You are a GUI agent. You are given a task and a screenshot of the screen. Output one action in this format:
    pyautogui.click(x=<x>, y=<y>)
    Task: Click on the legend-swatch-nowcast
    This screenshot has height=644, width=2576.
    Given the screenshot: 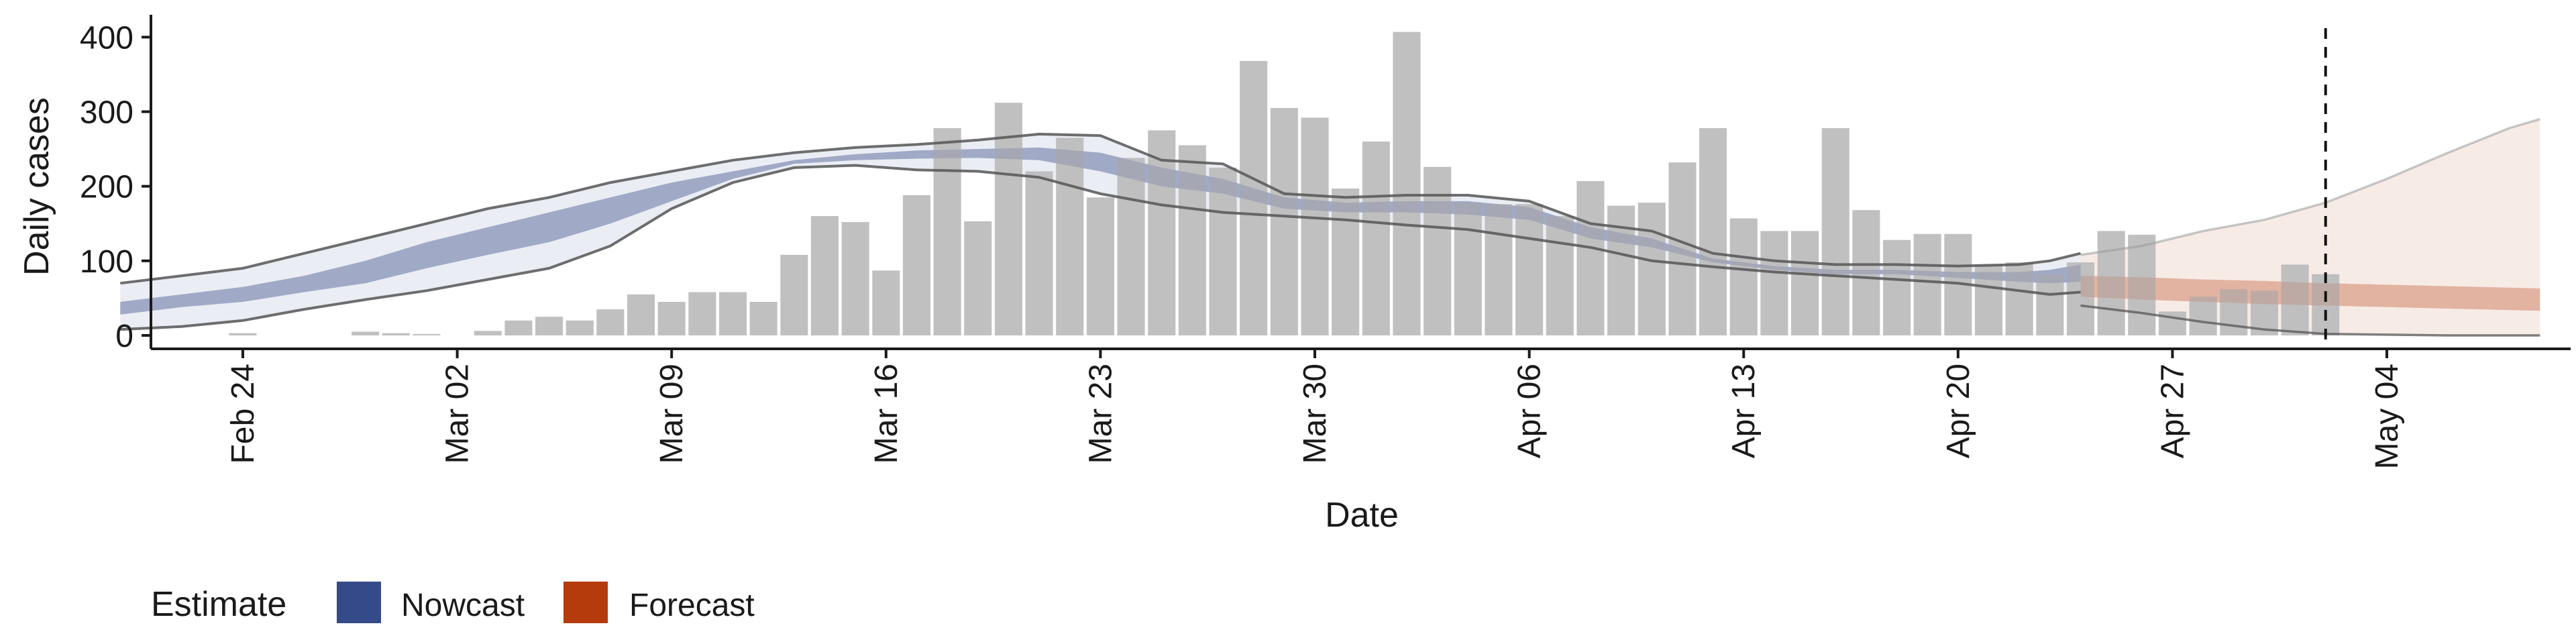 What is the action you would take?
    pyautogui.click(x=359, y=602)
    